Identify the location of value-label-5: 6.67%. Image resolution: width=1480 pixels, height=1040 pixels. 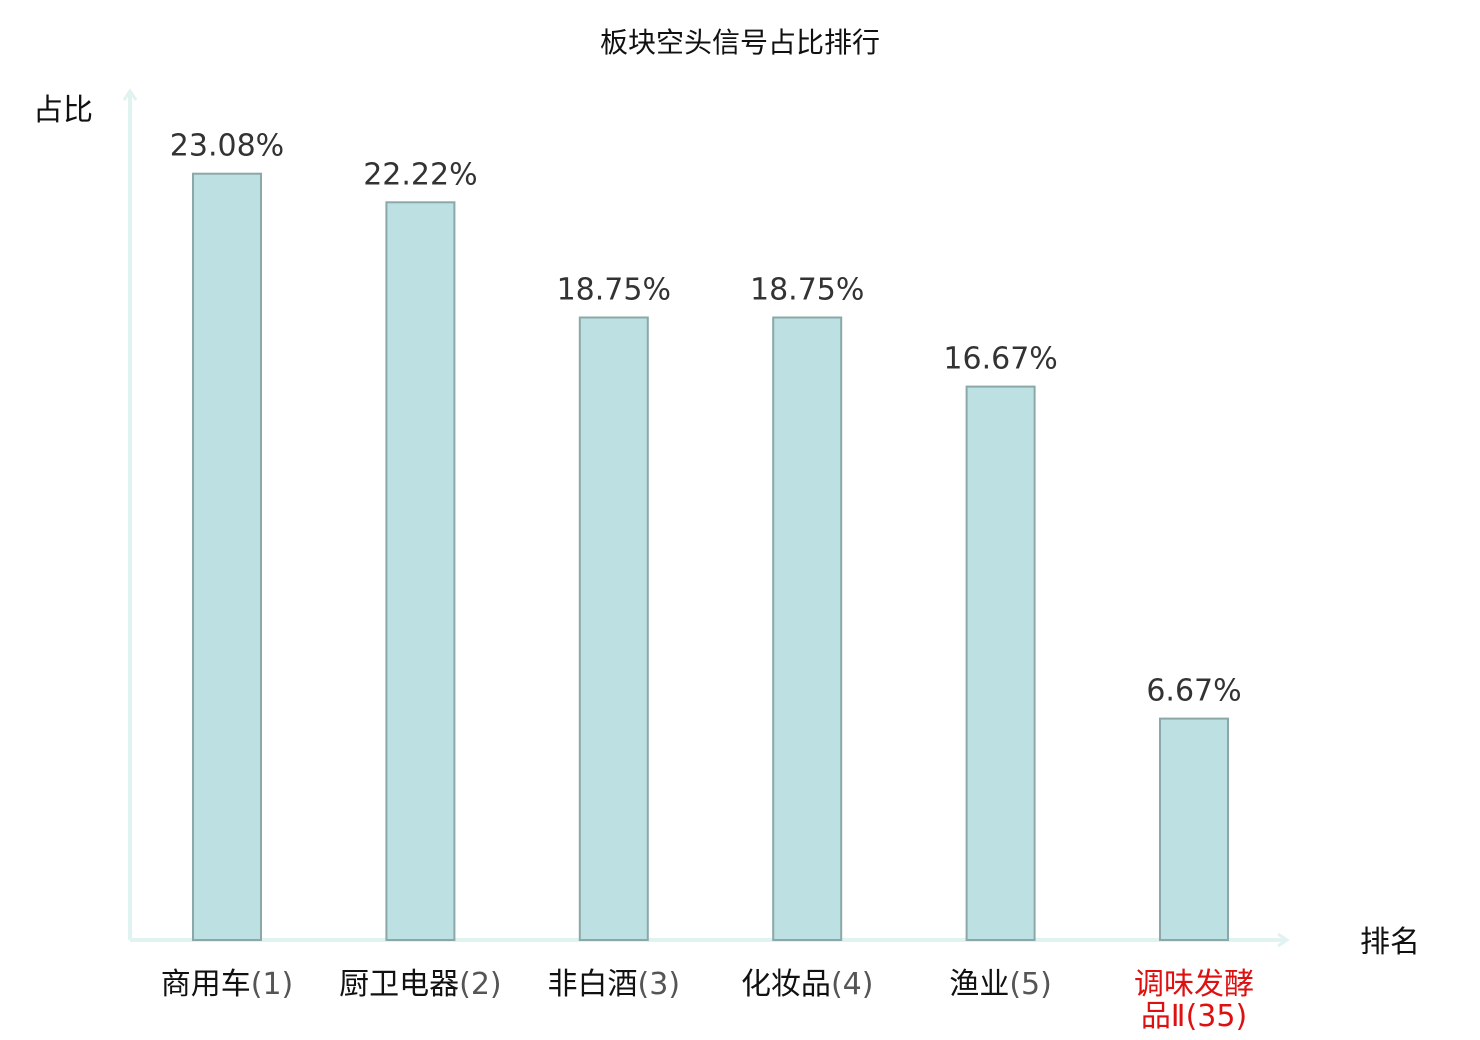
(1193, 691).